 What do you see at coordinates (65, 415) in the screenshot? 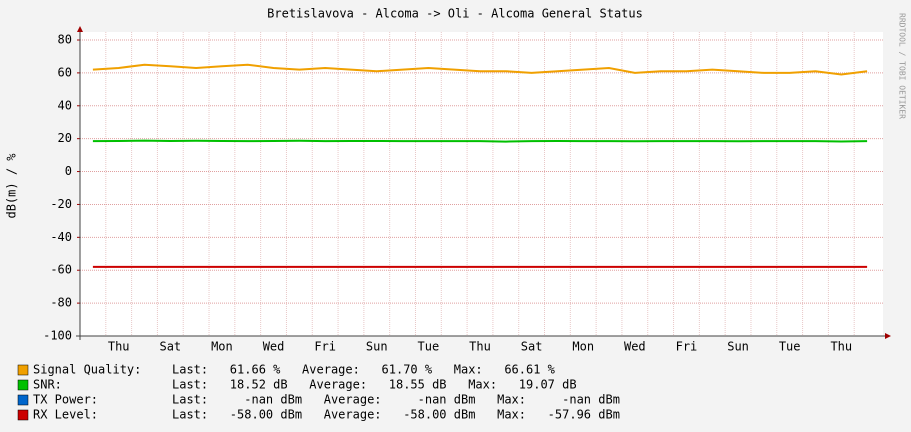
I see `legend-label: RX Level:` at bounding box center [65, 415].